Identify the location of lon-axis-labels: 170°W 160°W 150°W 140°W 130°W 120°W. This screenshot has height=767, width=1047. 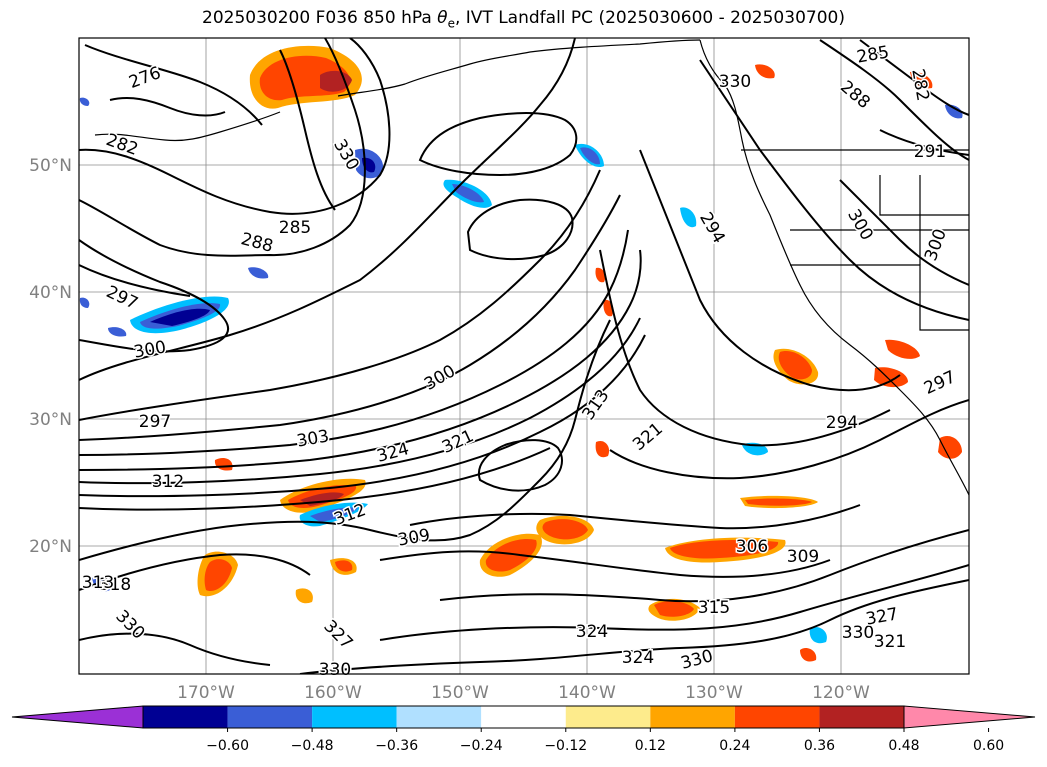
(523, 693).